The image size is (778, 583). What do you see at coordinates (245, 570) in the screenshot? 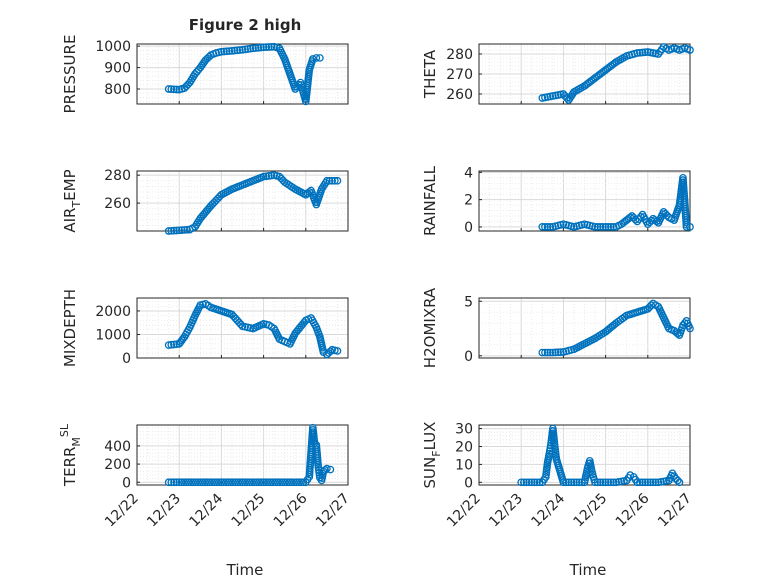
I see `x-axis-label-left: Time` at bounding box center [245, 570].